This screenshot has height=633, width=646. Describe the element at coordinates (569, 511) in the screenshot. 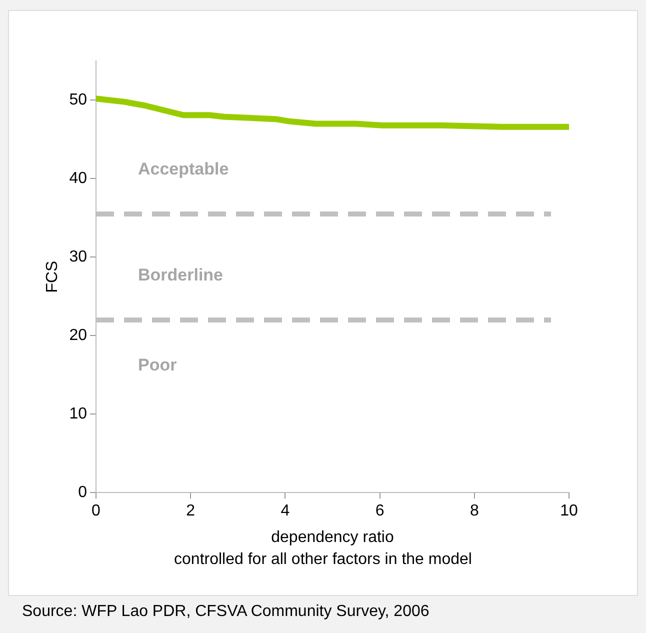

I see `x-tick-label: 10` at that location.